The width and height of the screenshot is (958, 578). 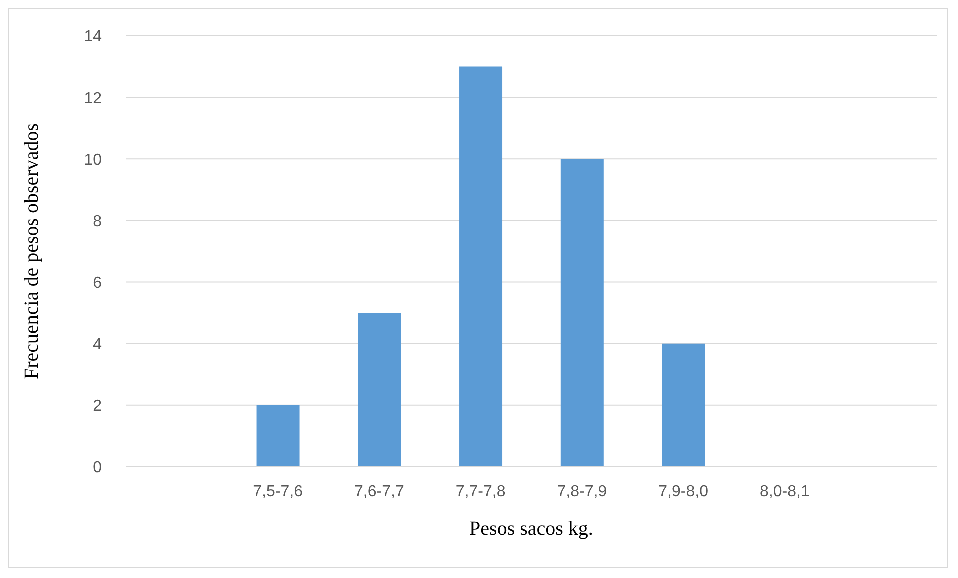 What do you see at coordinates (582, 491) in the screenshot?
I see `x-tick-label: 7,8-7,9` at bounding box center [582, 491].